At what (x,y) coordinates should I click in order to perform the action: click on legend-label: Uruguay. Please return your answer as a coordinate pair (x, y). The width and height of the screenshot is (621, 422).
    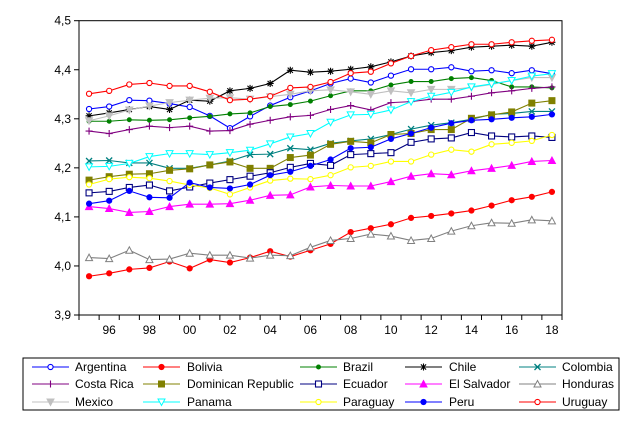
    Looking at the image, I should click on (584, 402).